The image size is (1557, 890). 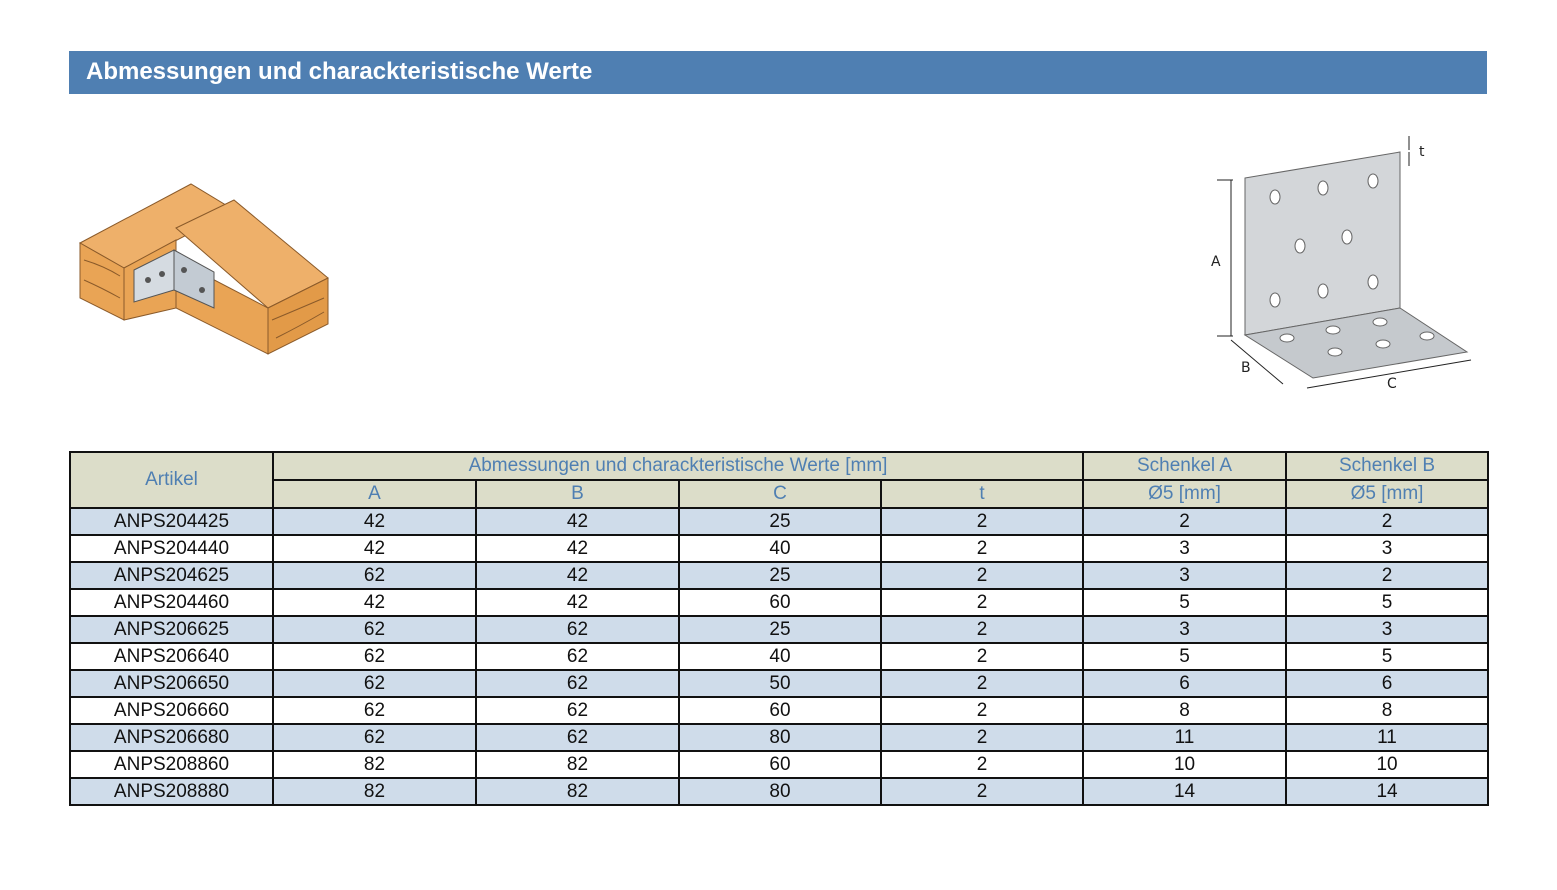 What do you see at coordinates (171, 737) in the screenshot?
I see `cell-artikel: ANPS206680` at bounding box center [171, 737].